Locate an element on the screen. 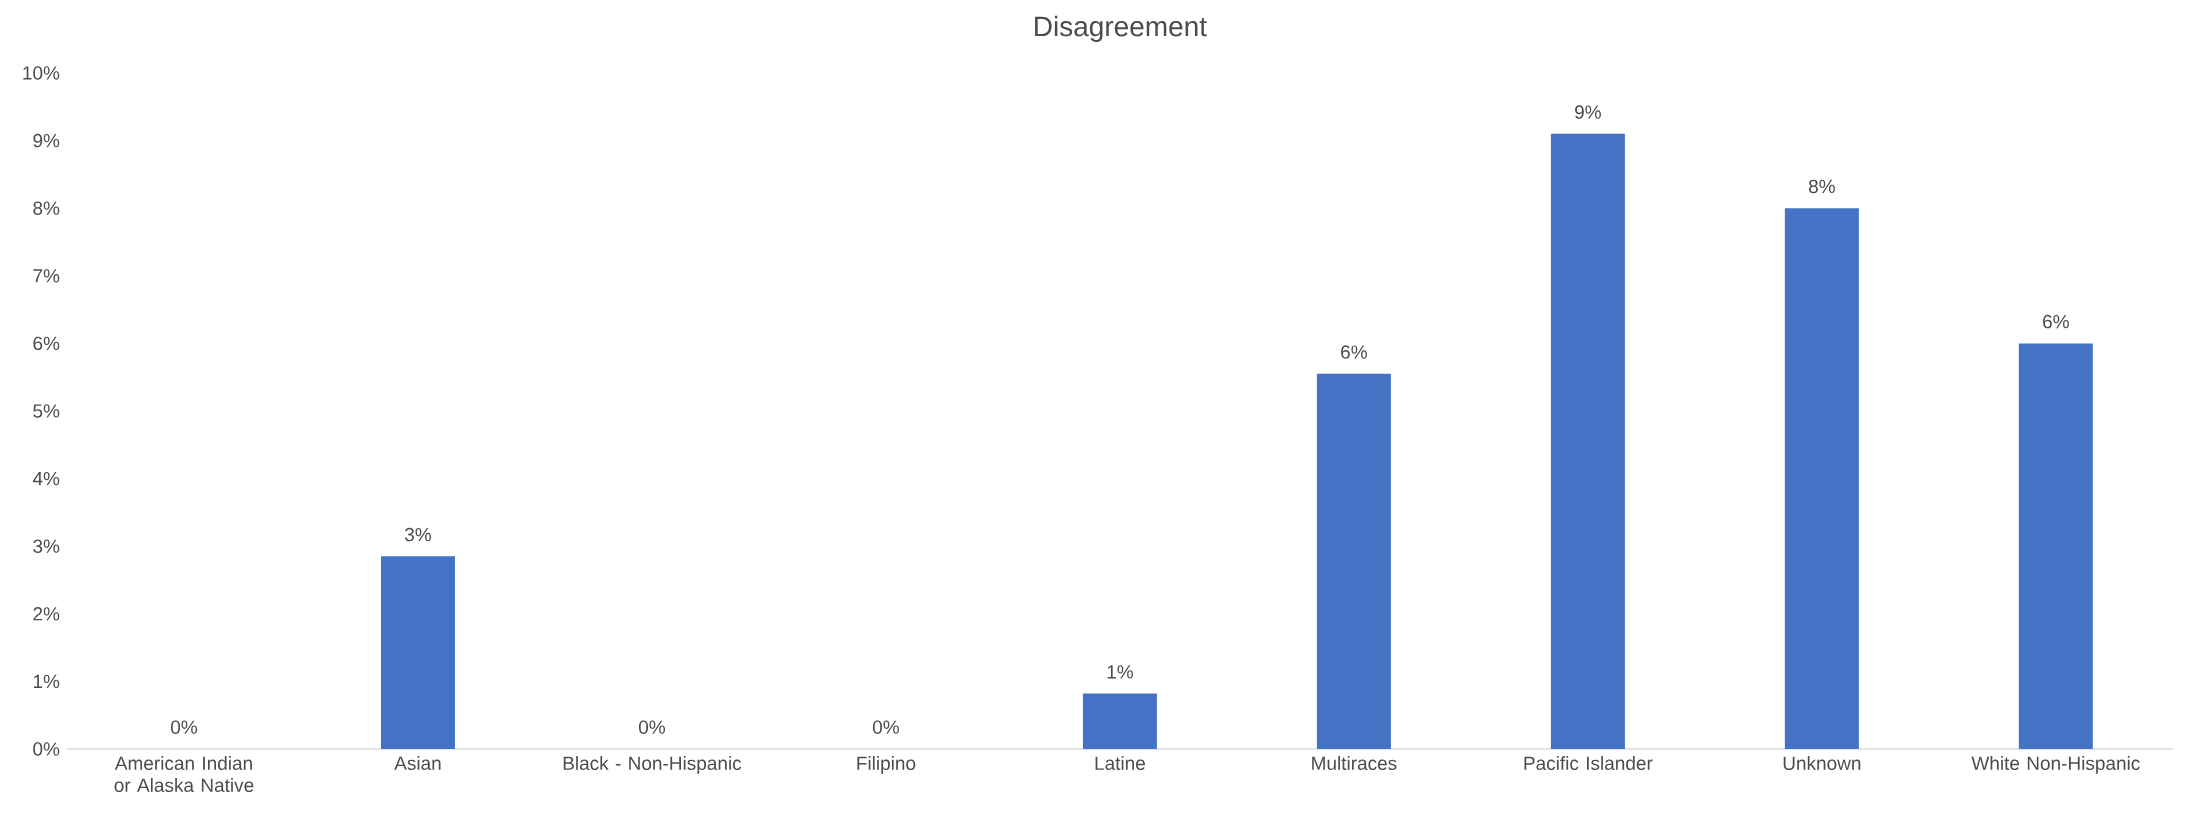 Image resolution: width=2188 pixels, height=819 pixels. x-tick-label: Multiraces is located at coordinates (1354, 763).